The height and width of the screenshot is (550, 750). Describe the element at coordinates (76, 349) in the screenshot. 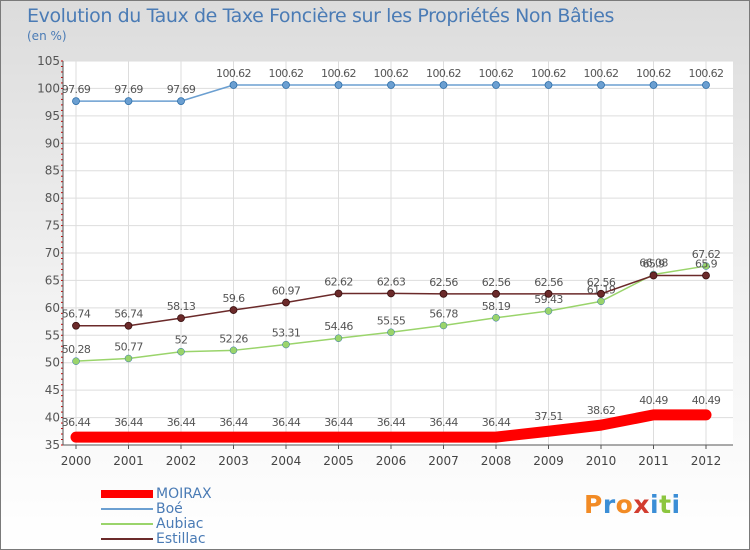

I see `data-label: 50.28` at that location.